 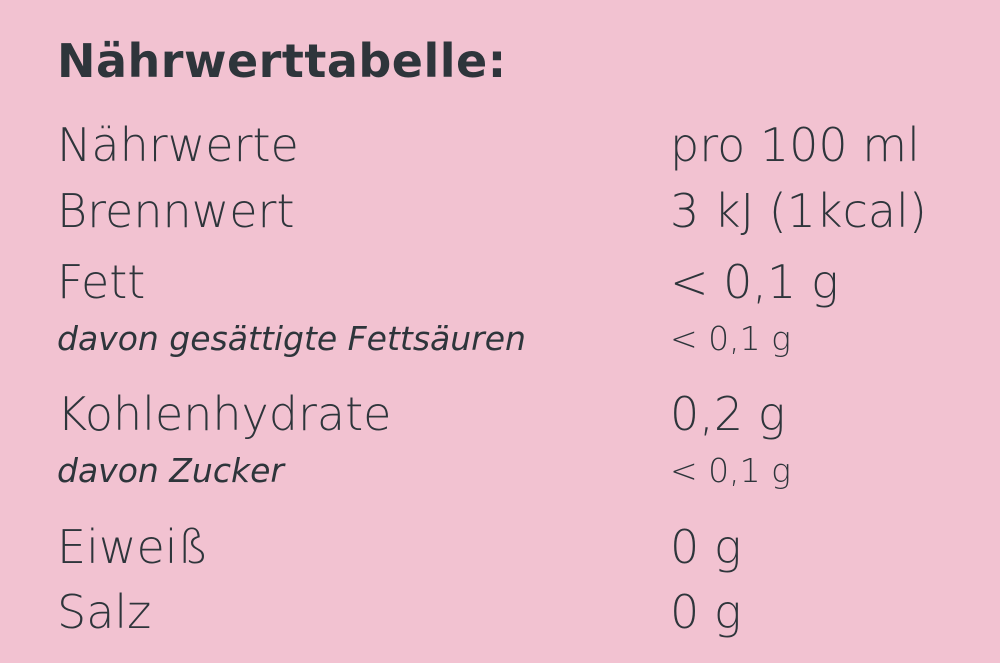 I want to click on row-label: Nährwerte, so click(x=178, y=145).